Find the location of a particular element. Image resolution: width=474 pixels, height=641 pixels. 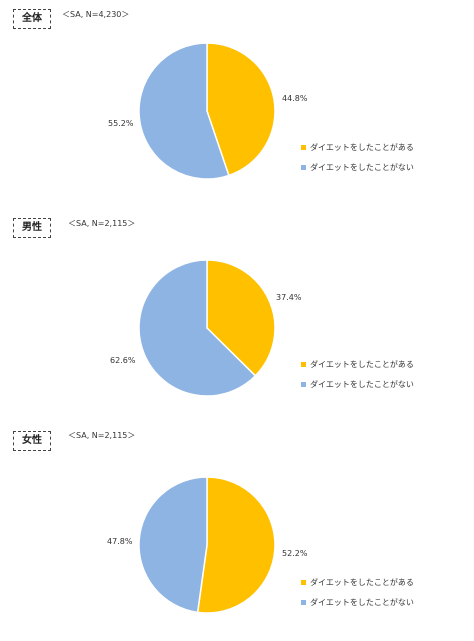

panel-title: 男性 is located at coordinates (32, 228).